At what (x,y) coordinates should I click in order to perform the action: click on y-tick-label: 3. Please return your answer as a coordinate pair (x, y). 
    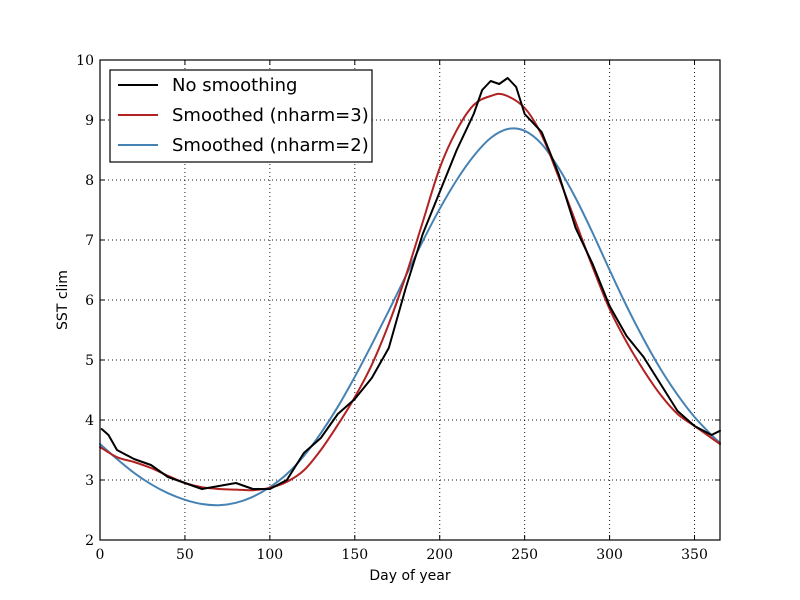
    Looking at the image, I should click on (89, 481).